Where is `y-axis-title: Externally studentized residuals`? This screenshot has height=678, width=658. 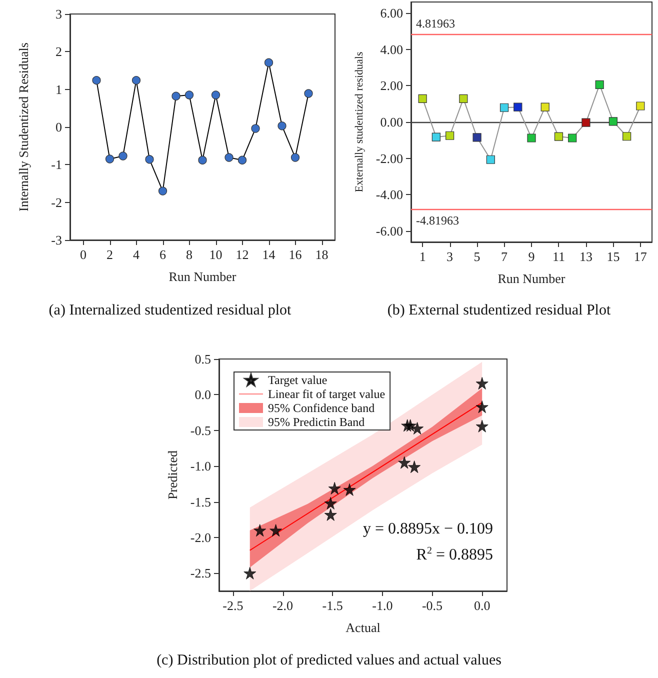
y-axis-title: Externally studentized residuals is located at coordinates (360, 122).